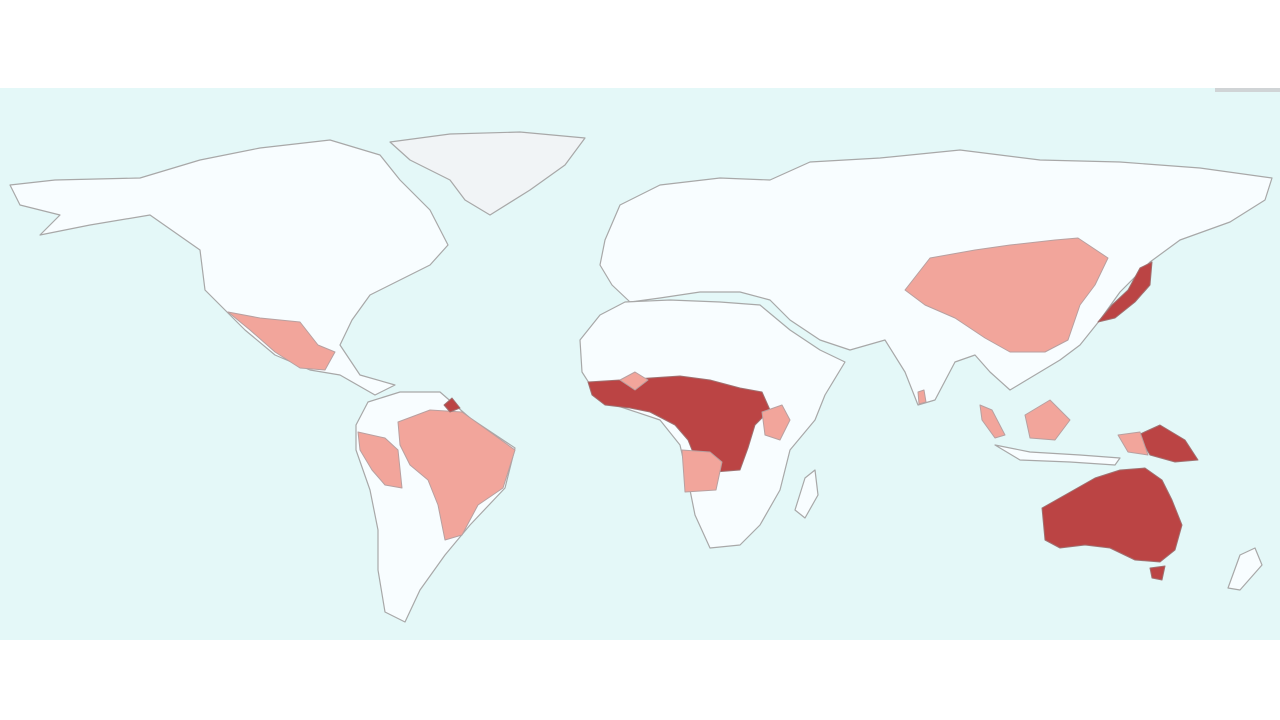  What do you see at coordinates (806, 494) in the screenshot?
I see `madagascar` at bounding box center [806, 494].